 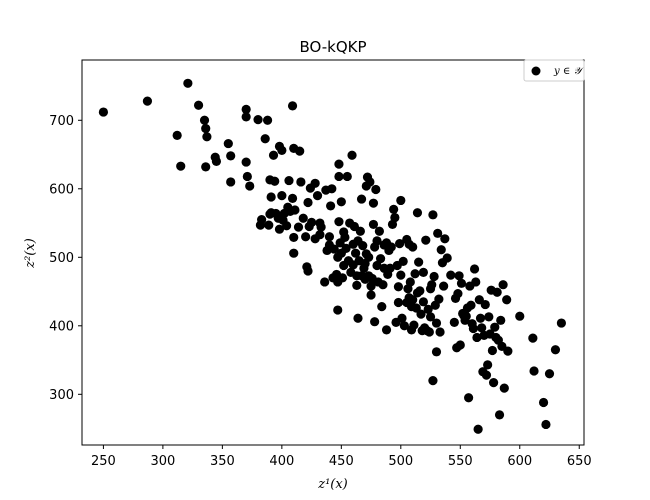 I want to click on y-tick-label: 300, so click(x=61, y=395).